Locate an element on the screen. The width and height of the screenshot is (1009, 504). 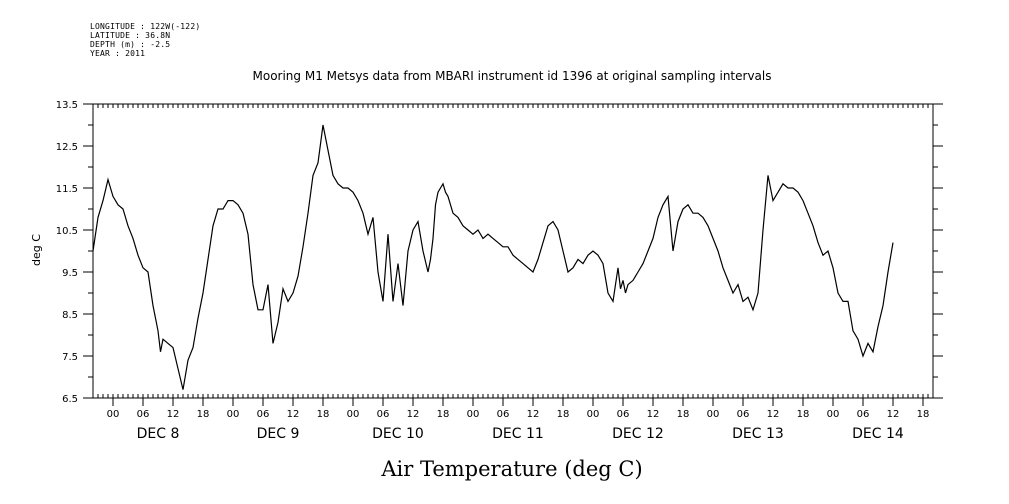
y-tick-label: 13.5 is located at coordinates (67, 105).